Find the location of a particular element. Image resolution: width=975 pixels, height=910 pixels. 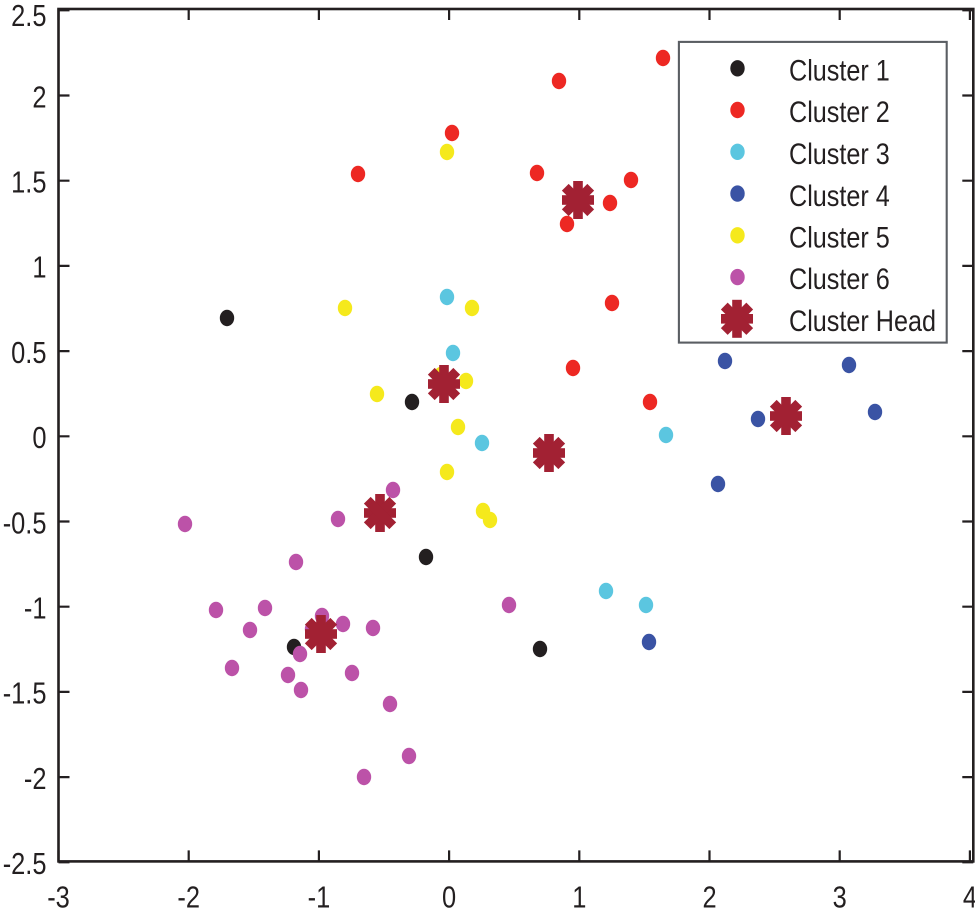

svg-text: -2.5 is located at coordinates (25, 864).